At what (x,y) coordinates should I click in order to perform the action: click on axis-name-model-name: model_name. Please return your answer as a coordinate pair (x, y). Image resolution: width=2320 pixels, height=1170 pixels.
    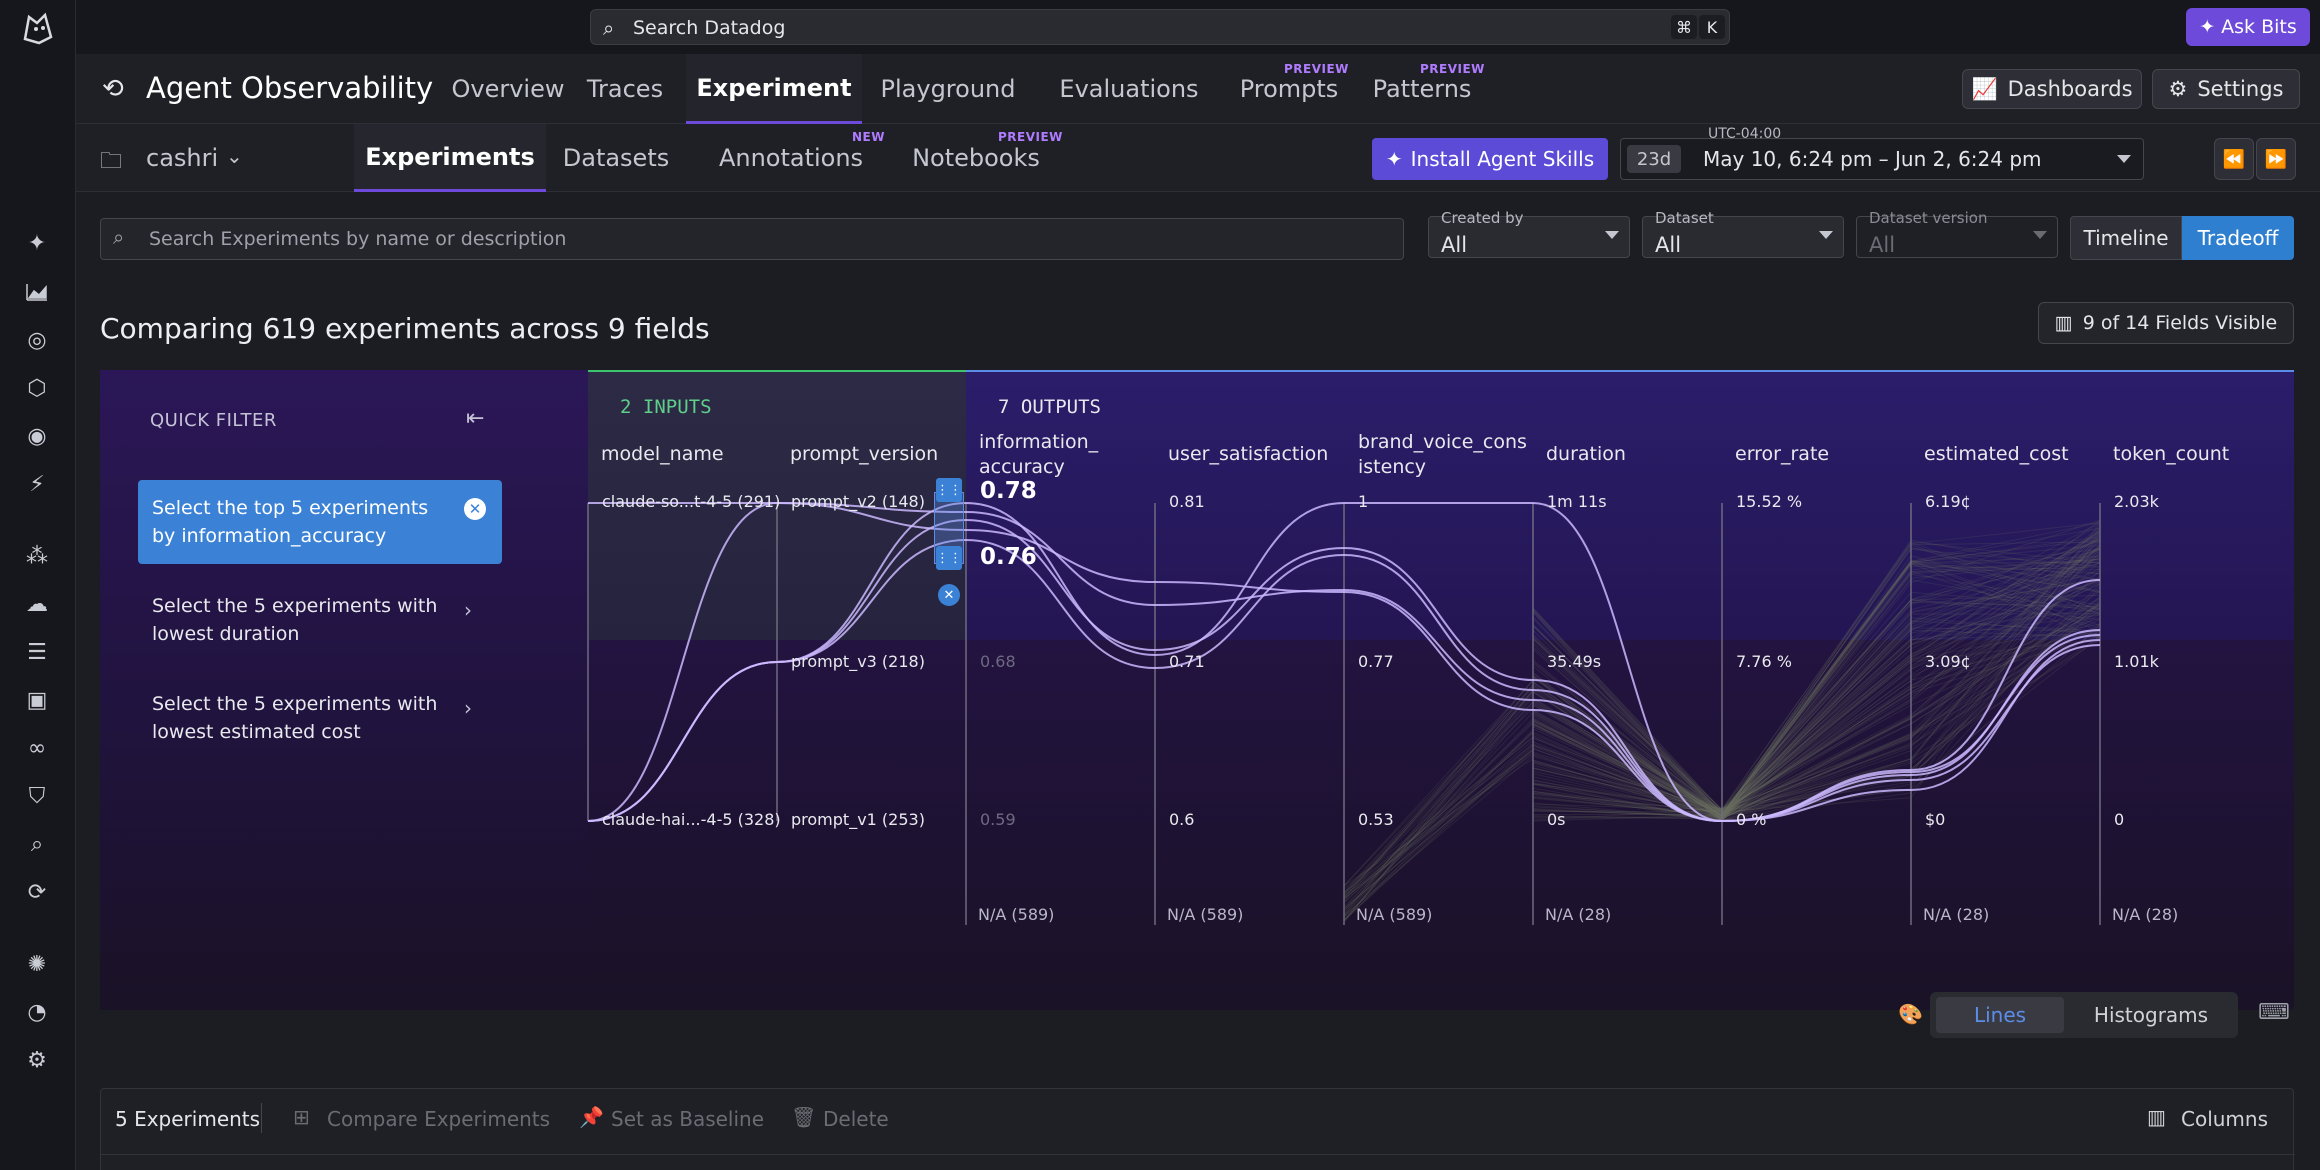
    Looking at the image, I should click on (662, 454).